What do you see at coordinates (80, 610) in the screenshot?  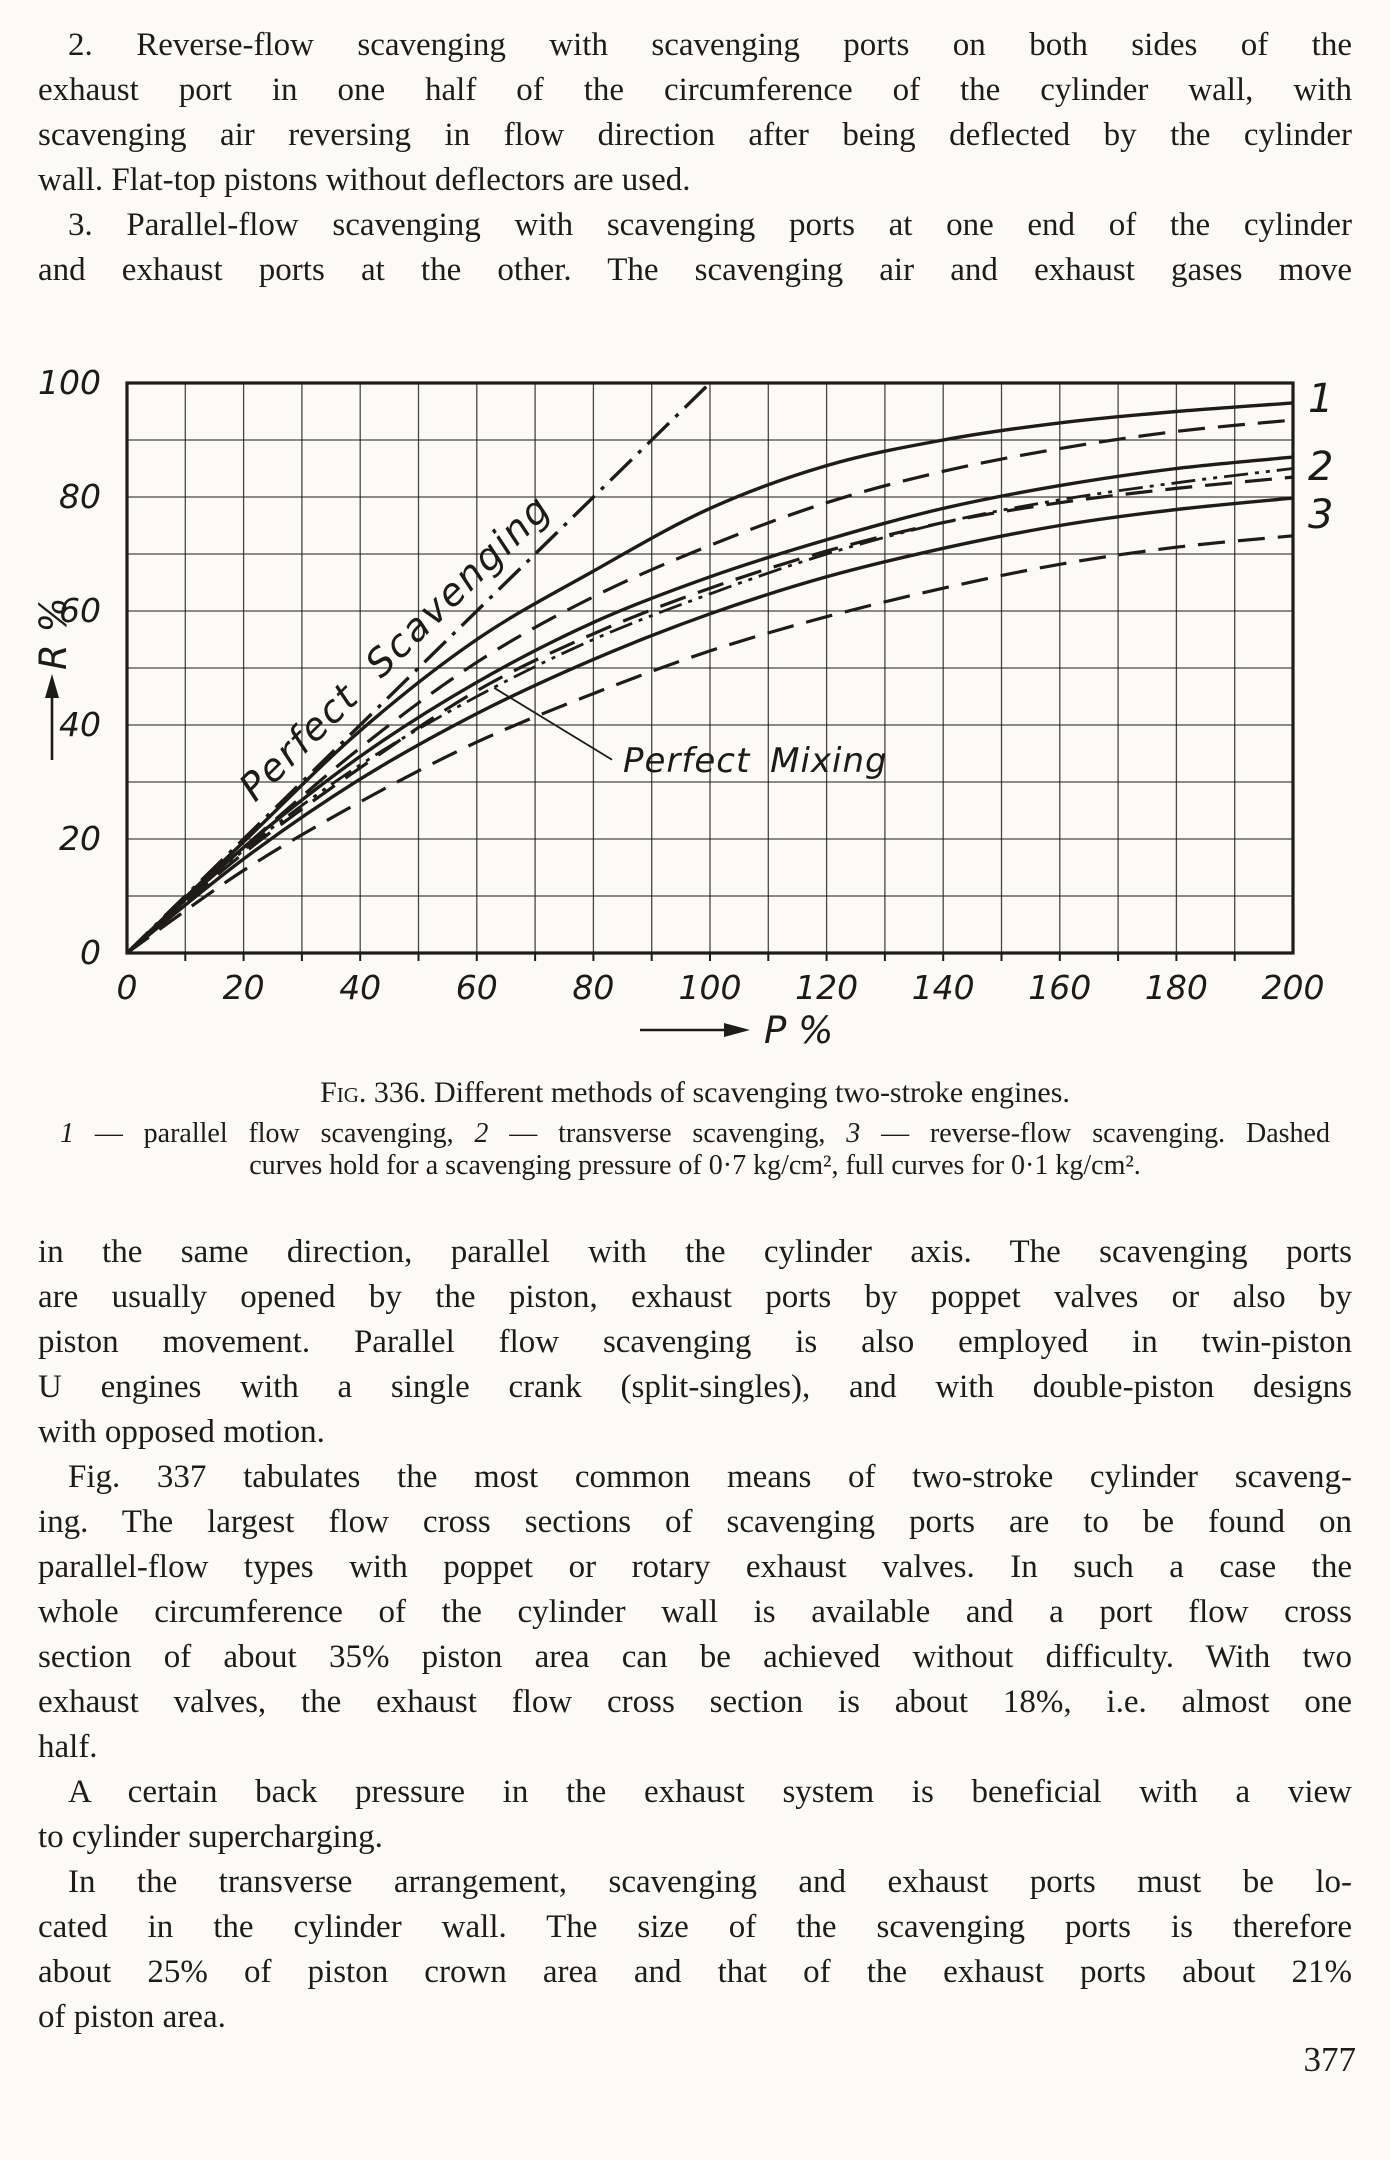 I see `y-tick-label: 60` at bounding box center [80, 610].